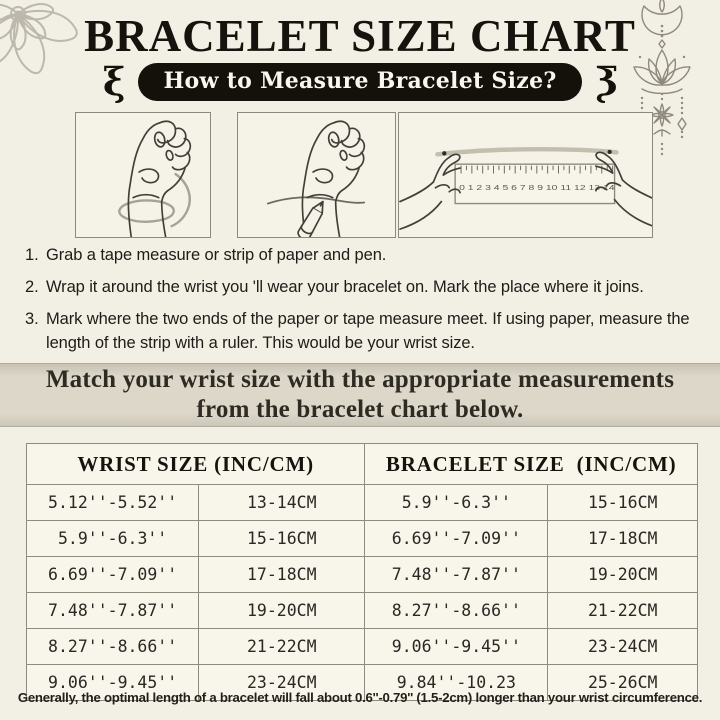 The height and width of the screenshot is (720, 720). What do you see at coordinates (536, 187) in the screenshot?
I see `ruler-numbers: 0 1 2 3 4 5 6 7 8 9 10 11 12 13 14` at bounding box center [536, 187].